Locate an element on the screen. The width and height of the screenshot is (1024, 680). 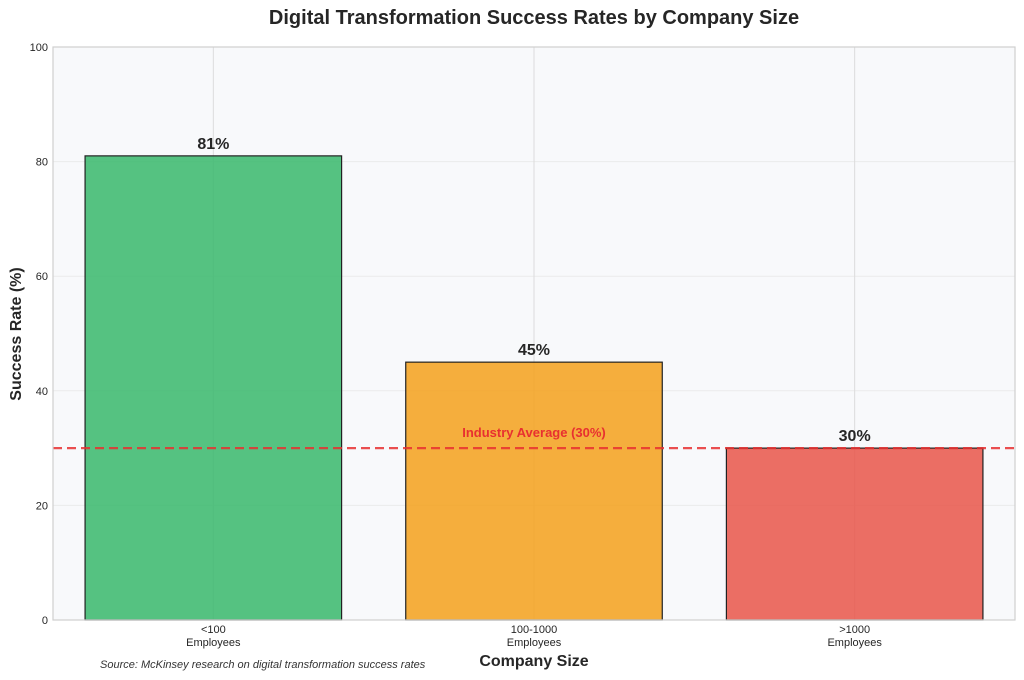
reference-line-label: Industry Average (30%) is located at coordinates (534, 432).